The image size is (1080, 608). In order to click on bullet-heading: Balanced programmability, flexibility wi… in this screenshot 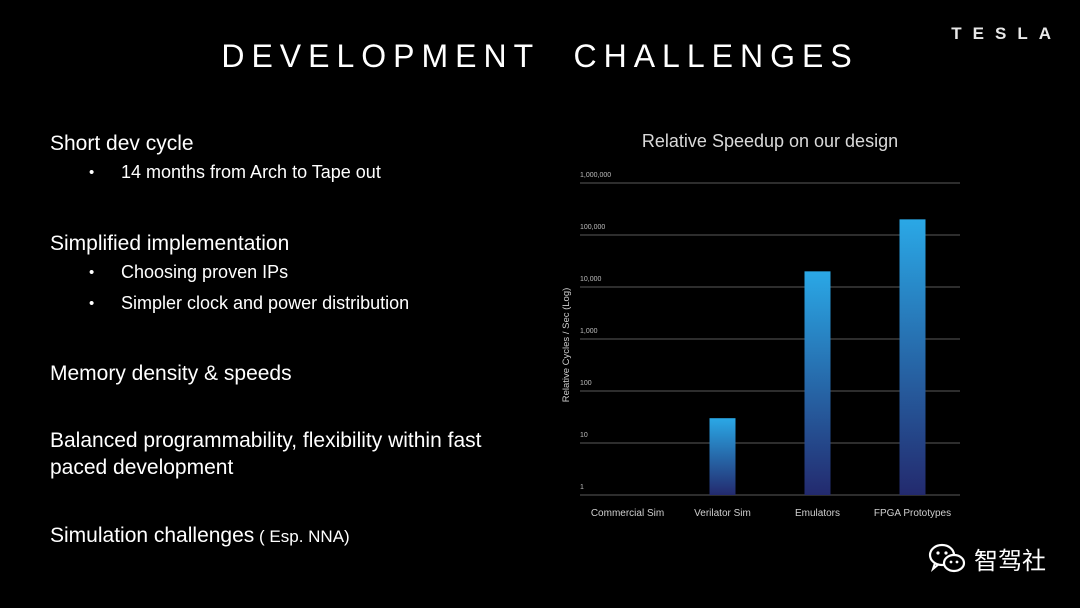, I will do `click(266, 454)`.